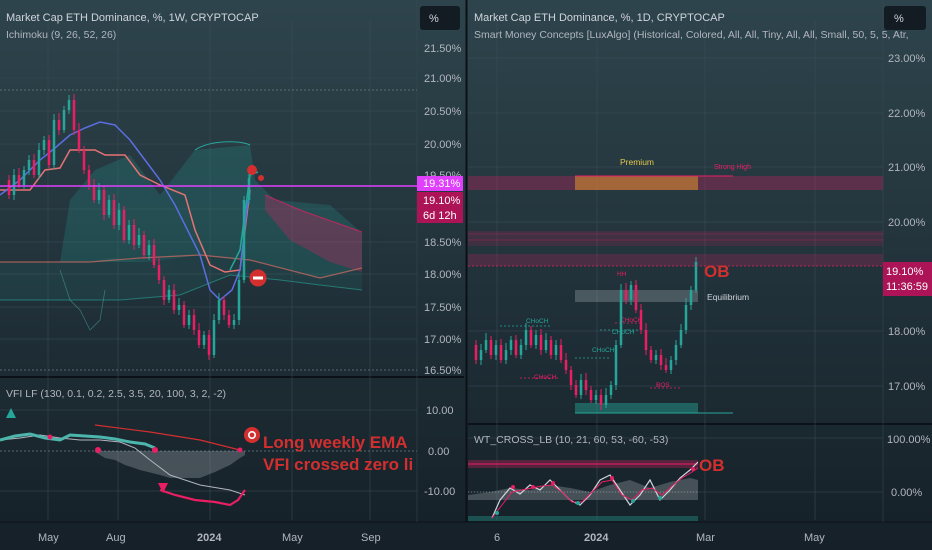  Describe the element at coordinates (907, 59) in the screenshot. I see `y-tick: 23.00%` at that location.